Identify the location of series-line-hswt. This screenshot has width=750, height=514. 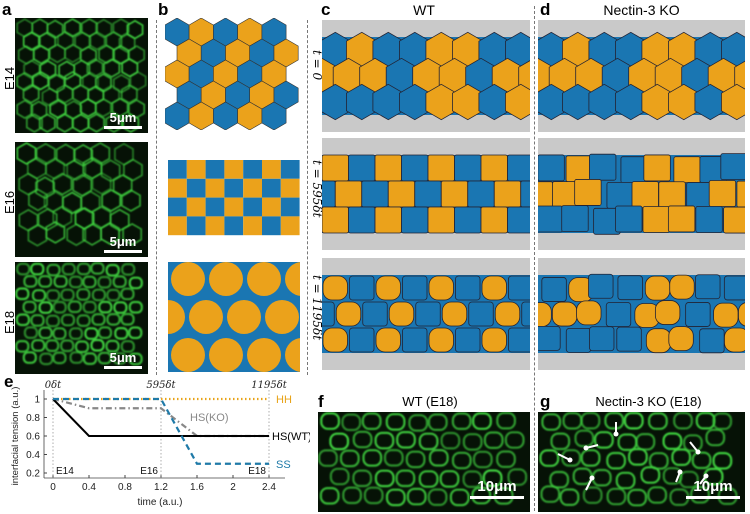
(160, 417).